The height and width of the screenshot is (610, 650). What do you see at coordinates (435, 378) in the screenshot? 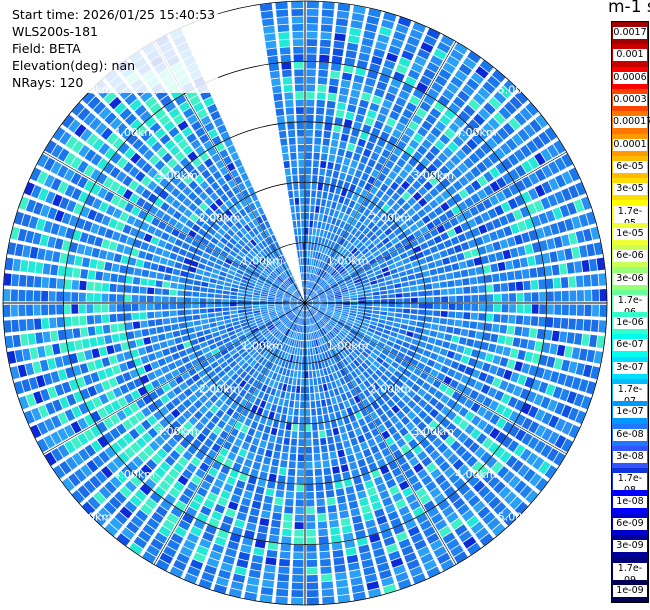
I see `azimuth-spoke` at bounding box center [435, 378].